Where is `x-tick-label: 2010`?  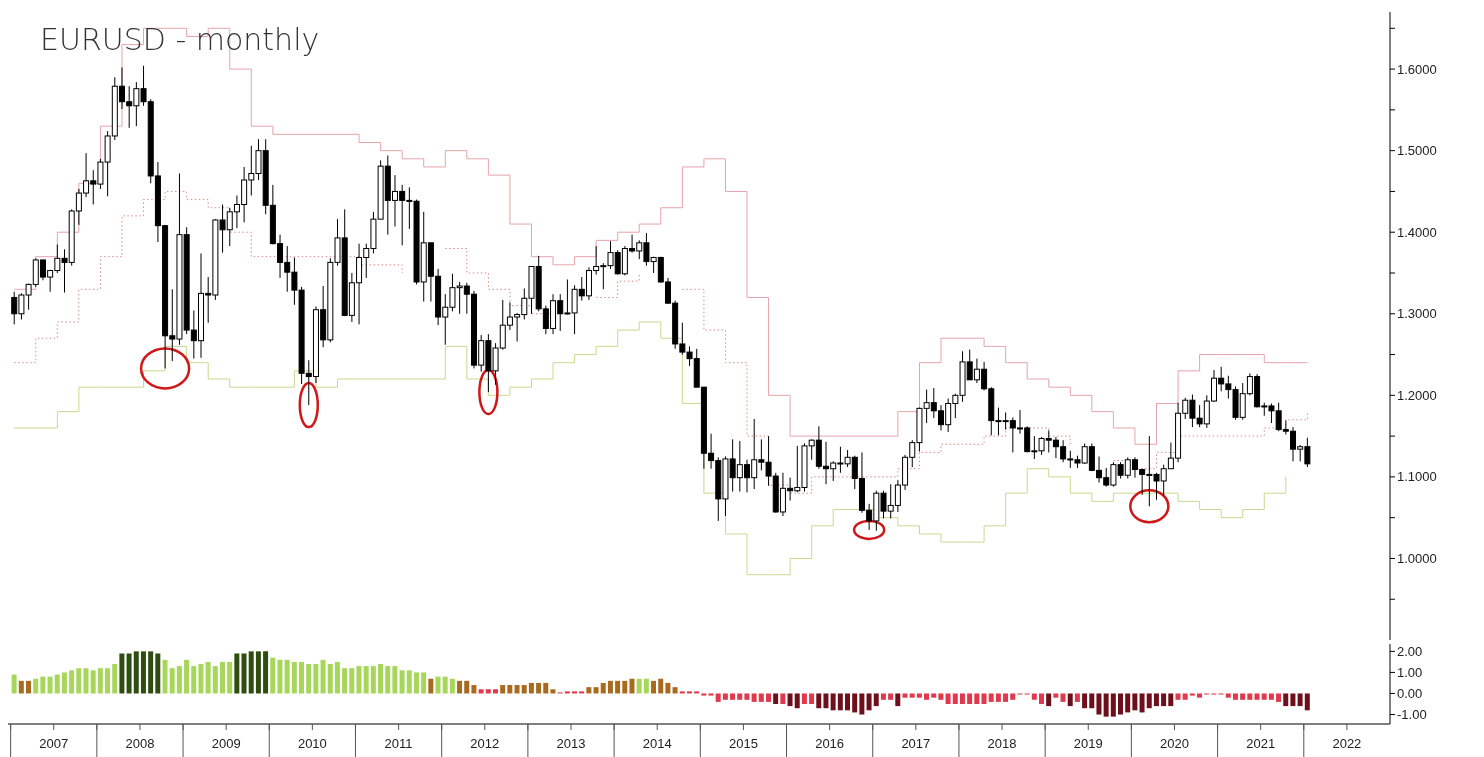 x-tick-label: 2010 is located at coordinates (312, 743).